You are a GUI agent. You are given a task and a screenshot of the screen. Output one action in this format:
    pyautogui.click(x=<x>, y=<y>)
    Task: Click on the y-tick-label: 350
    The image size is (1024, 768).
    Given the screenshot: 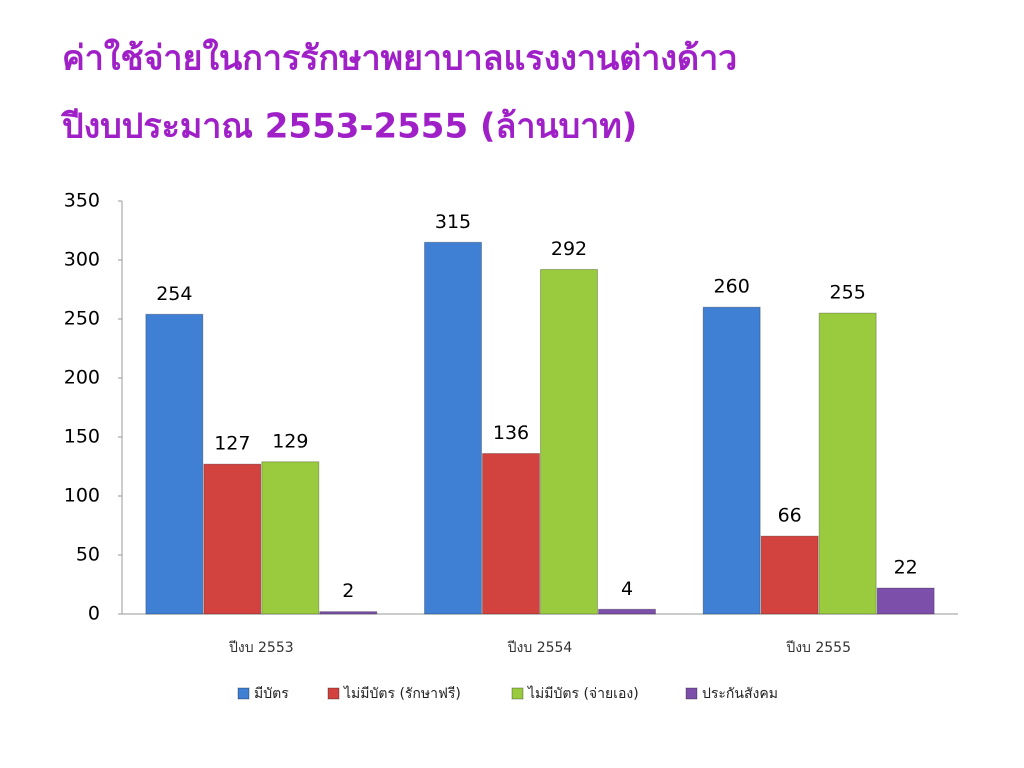 What is the action you would take?
    pyautogui.click(x=82, y=201)
    